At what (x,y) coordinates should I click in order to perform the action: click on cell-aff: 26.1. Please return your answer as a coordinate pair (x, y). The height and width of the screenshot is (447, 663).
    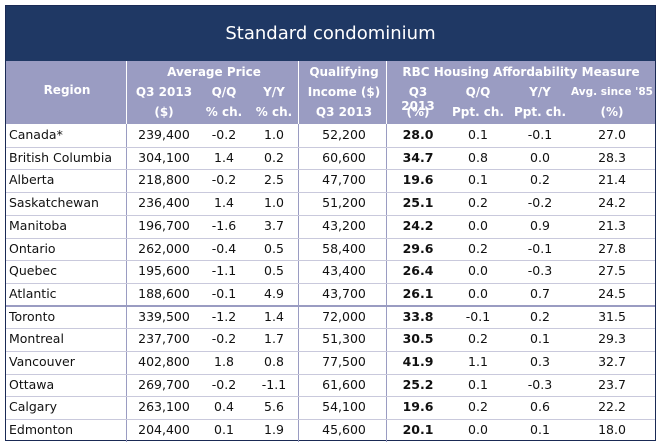
    Looking at the image, I should click on (418, 293).